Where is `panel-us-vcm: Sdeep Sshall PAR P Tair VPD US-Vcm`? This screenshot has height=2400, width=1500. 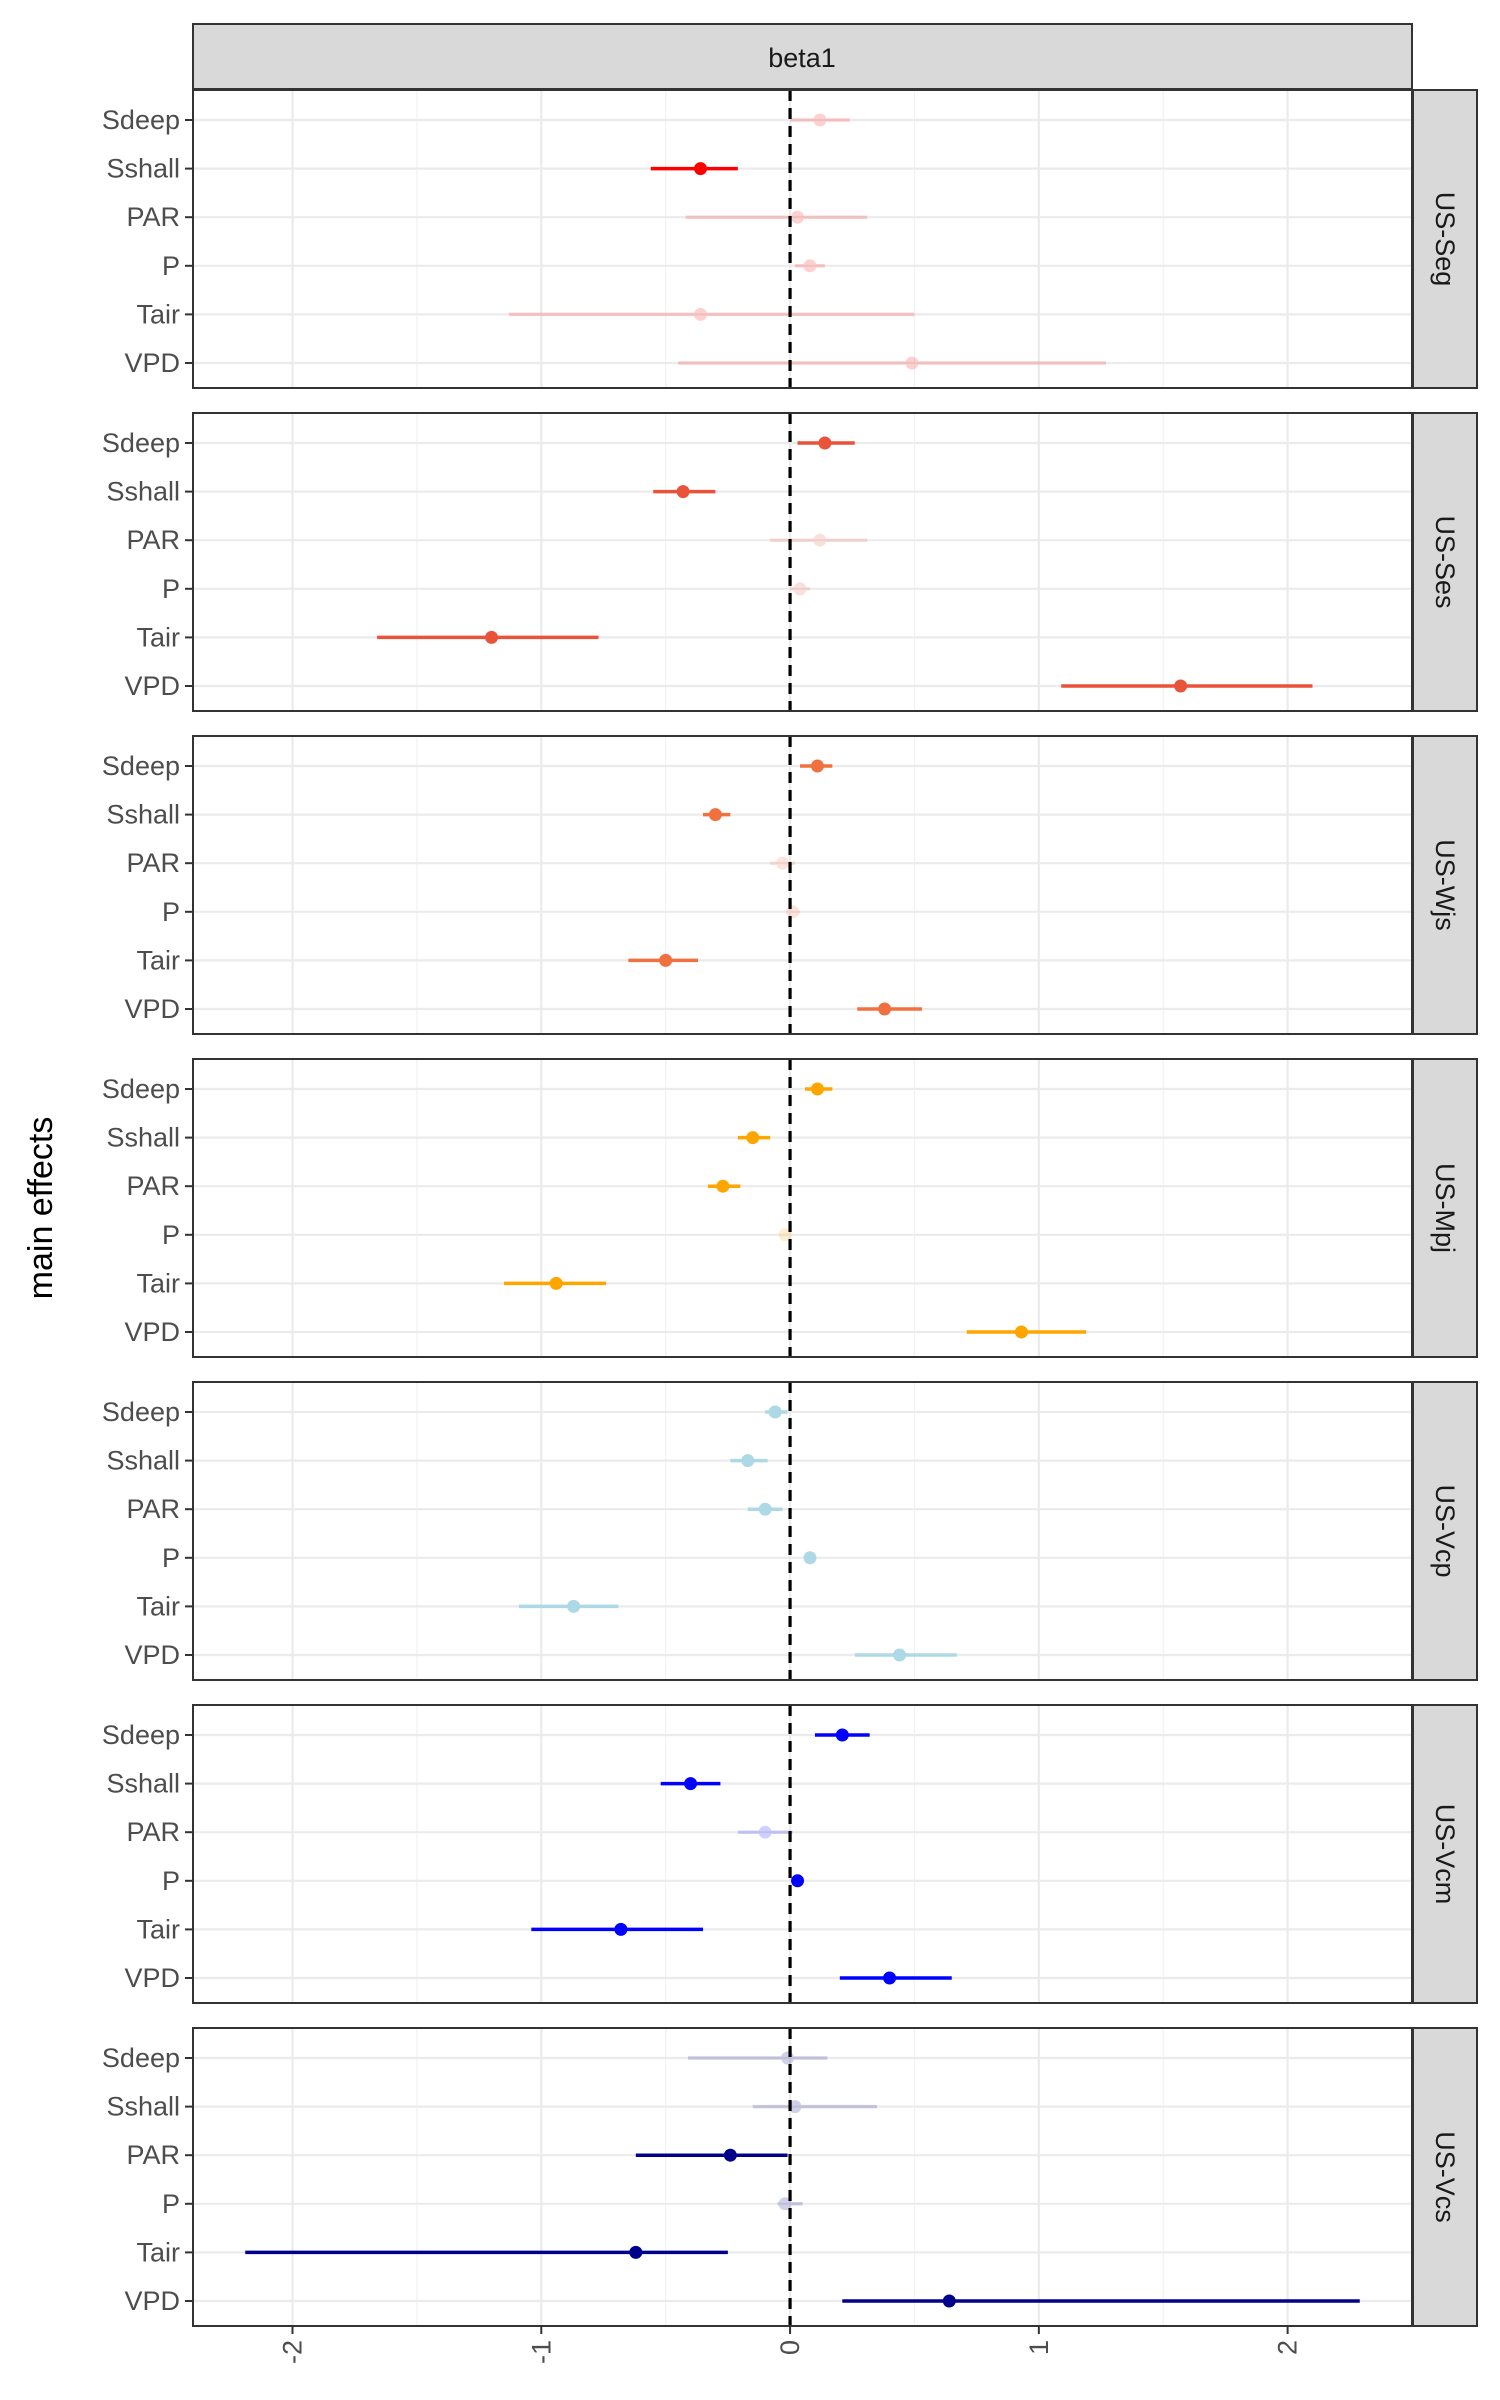 panel-us-vcm: Sdeep Sshall PAR P Tair VPD US-Vcm is located at coordinates (790, 1854).